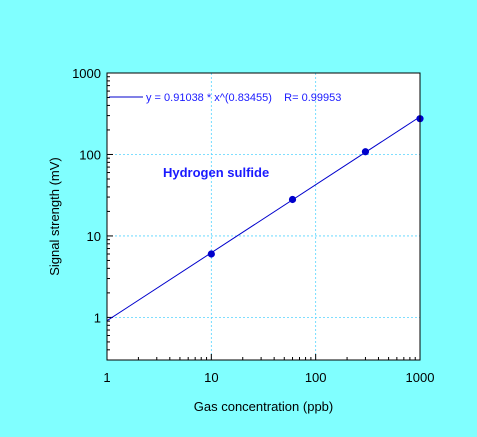 This screenshot has height=437, width=477. Describe the element at coordinates (106, 377) in the screenshot. I see `x-tick-label: 1` at that location.